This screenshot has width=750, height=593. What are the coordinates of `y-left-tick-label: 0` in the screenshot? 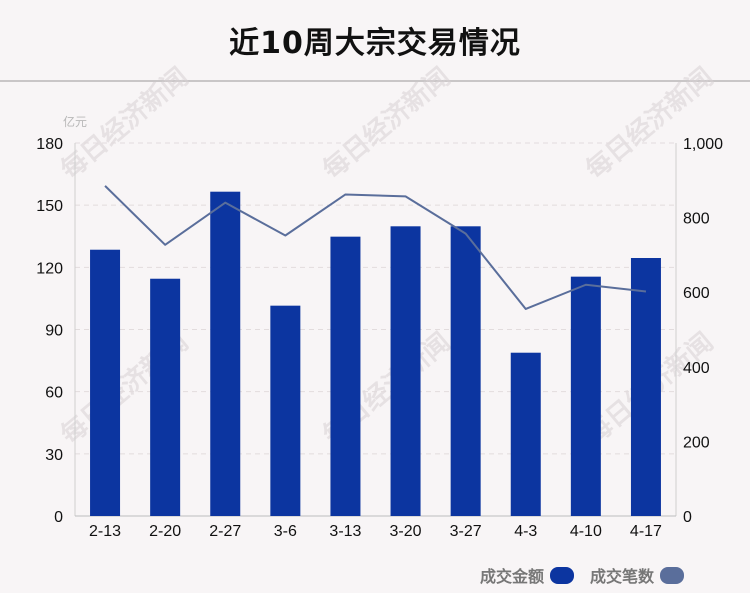 It's located at (58, 517).